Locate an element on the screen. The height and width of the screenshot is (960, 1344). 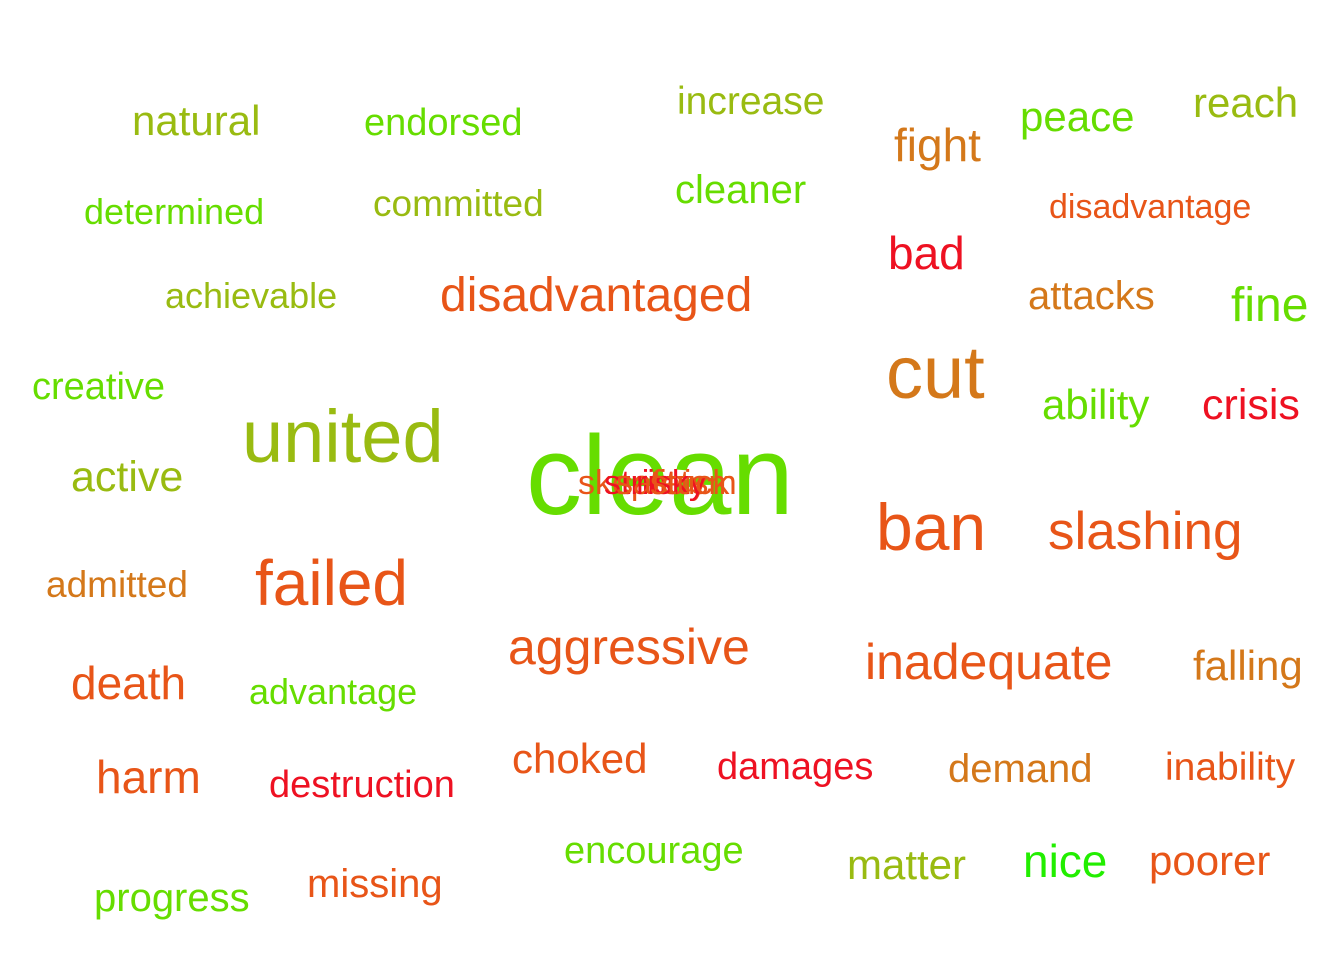
word-harm: harm is located at coordinates (148, 777).